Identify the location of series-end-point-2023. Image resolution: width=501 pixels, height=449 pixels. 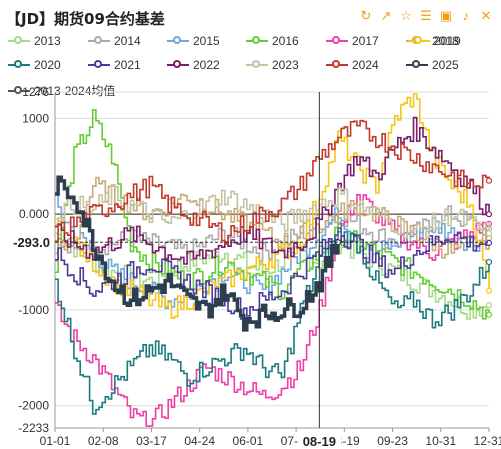
(489, 233).